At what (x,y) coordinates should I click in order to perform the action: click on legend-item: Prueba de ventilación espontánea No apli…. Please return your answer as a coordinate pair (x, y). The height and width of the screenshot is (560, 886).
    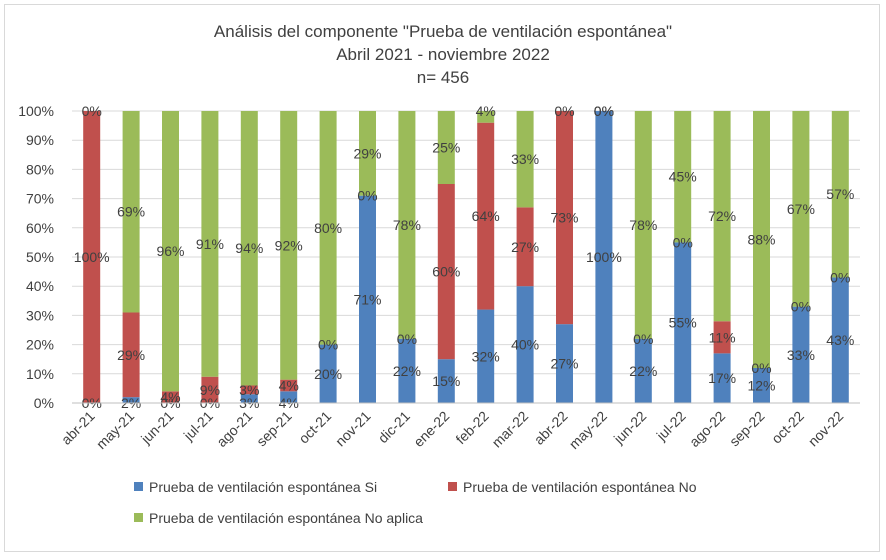
    Looking at the image, I should click on (278, 518).